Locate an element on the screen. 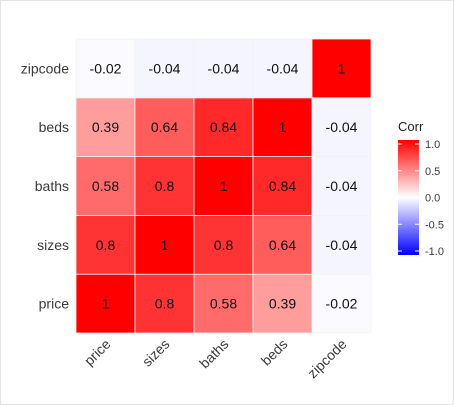  color-legend: Corr 1.0 0.5 0.0 -0.5 -1.0 is located at coordinates (421, 188).